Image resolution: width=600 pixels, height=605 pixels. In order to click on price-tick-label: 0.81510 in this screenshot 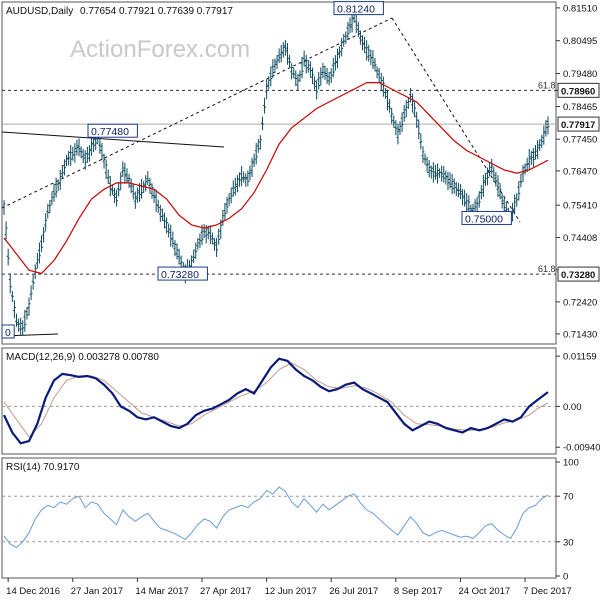, I will do `click(580, 8)`.